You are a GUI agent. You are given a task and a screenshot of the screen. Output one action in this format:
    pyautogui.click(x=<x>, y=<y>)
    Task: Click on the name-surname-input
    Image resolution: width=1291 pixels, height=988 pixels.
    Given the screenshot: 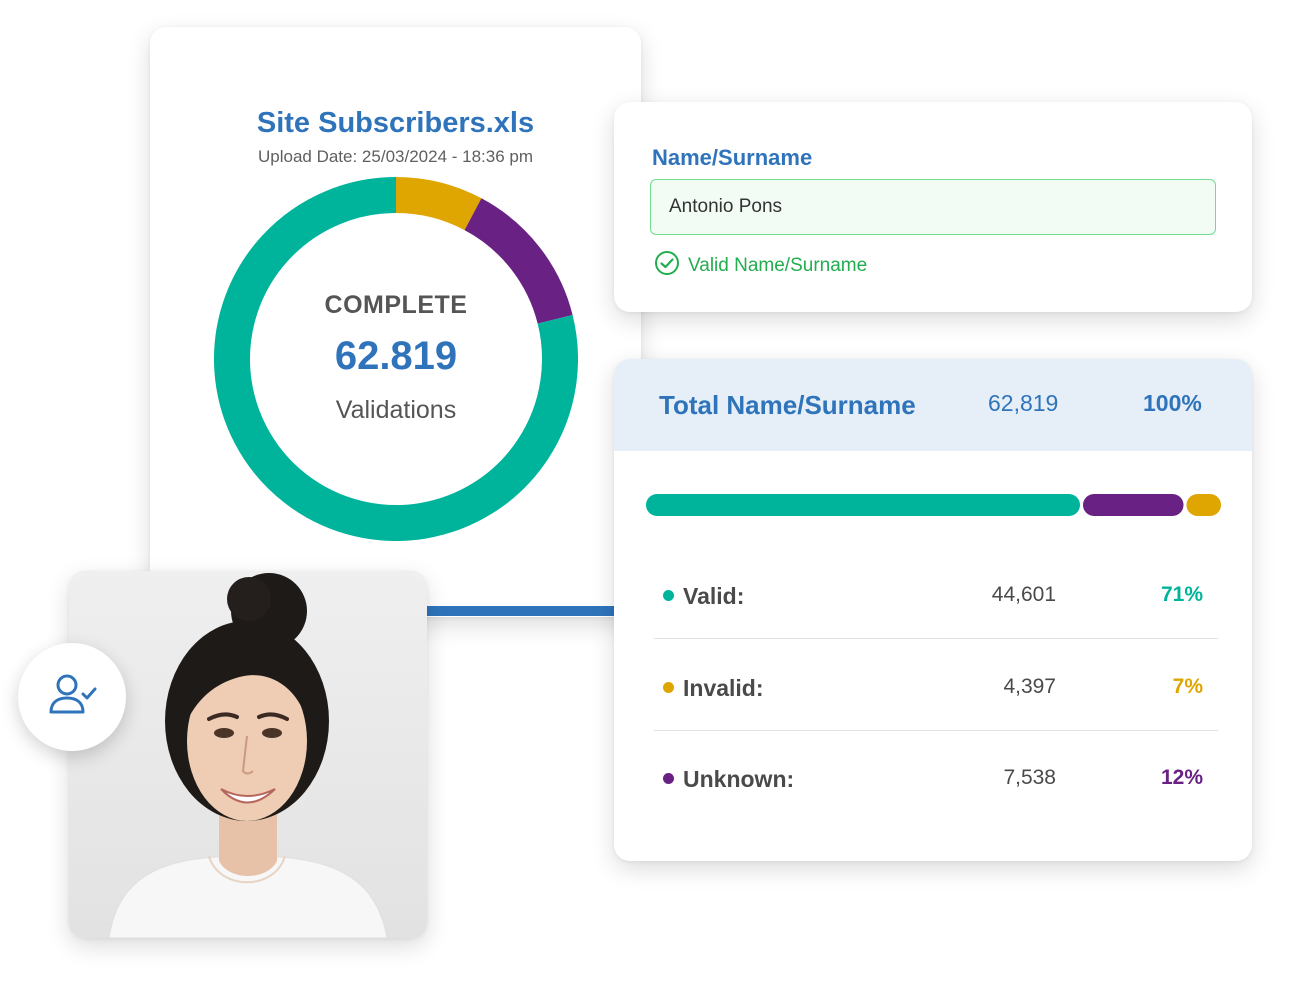 What is the action you would take?
    pyautogui.click(x=933, y=207)
    